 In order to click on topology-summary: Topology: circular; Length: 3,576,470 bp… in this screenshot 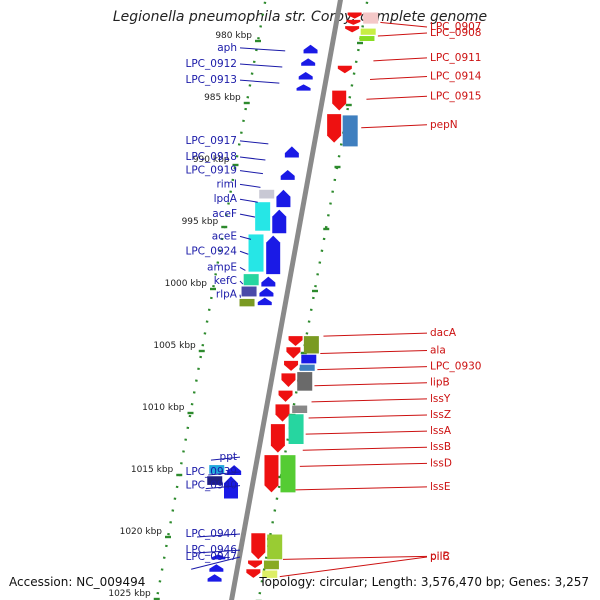, I will do `click(424, 582)`.